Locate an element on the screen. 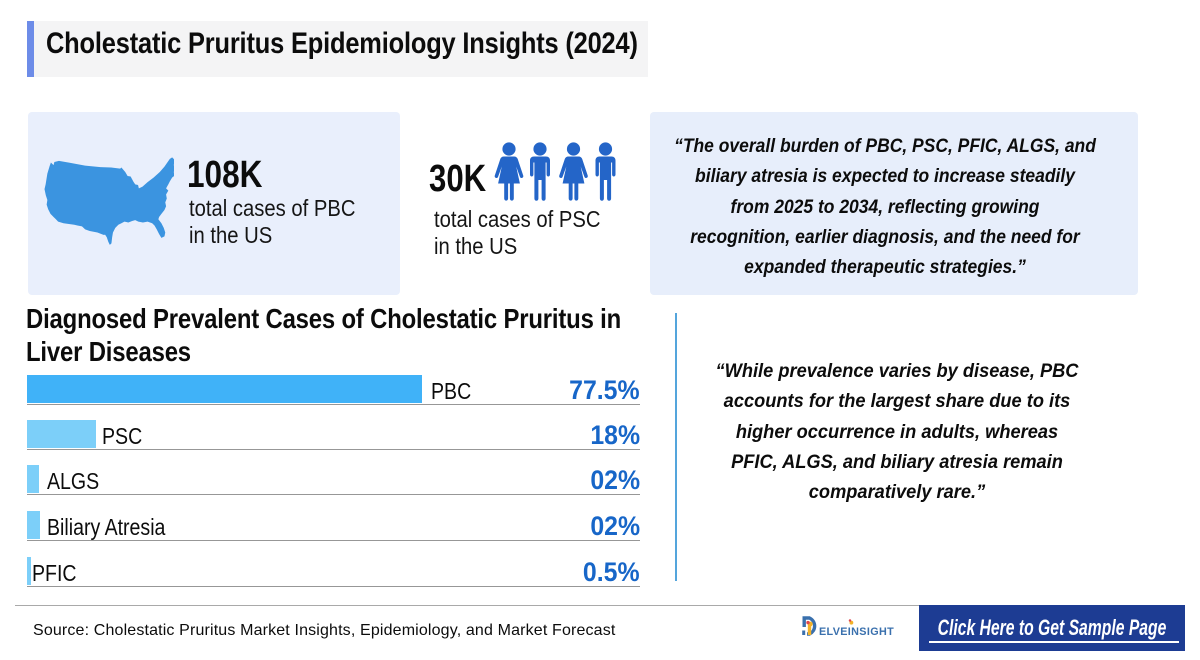 This screenshot has height=660, width=1200. svg-text: ELVEINSIGHT is located at coordinates (856, 632).